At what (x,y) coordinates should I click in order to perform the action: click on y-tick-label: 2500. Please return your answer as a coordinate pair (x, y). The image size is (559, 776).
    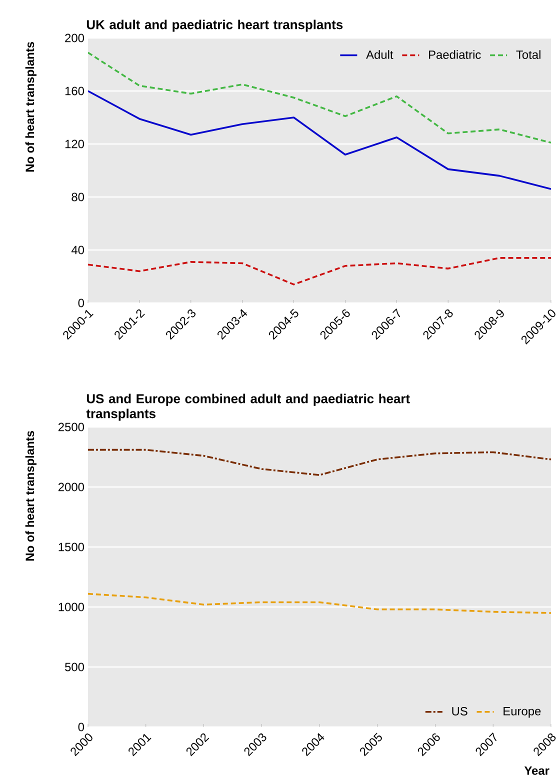
    Looking at the image, I should click on (71, 427).